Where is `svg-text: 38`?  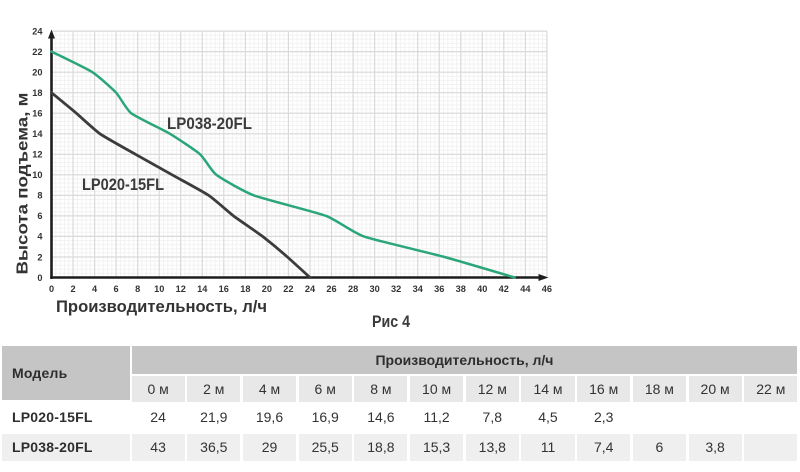
svg-text: 38 is located at coordinates (461, 289).